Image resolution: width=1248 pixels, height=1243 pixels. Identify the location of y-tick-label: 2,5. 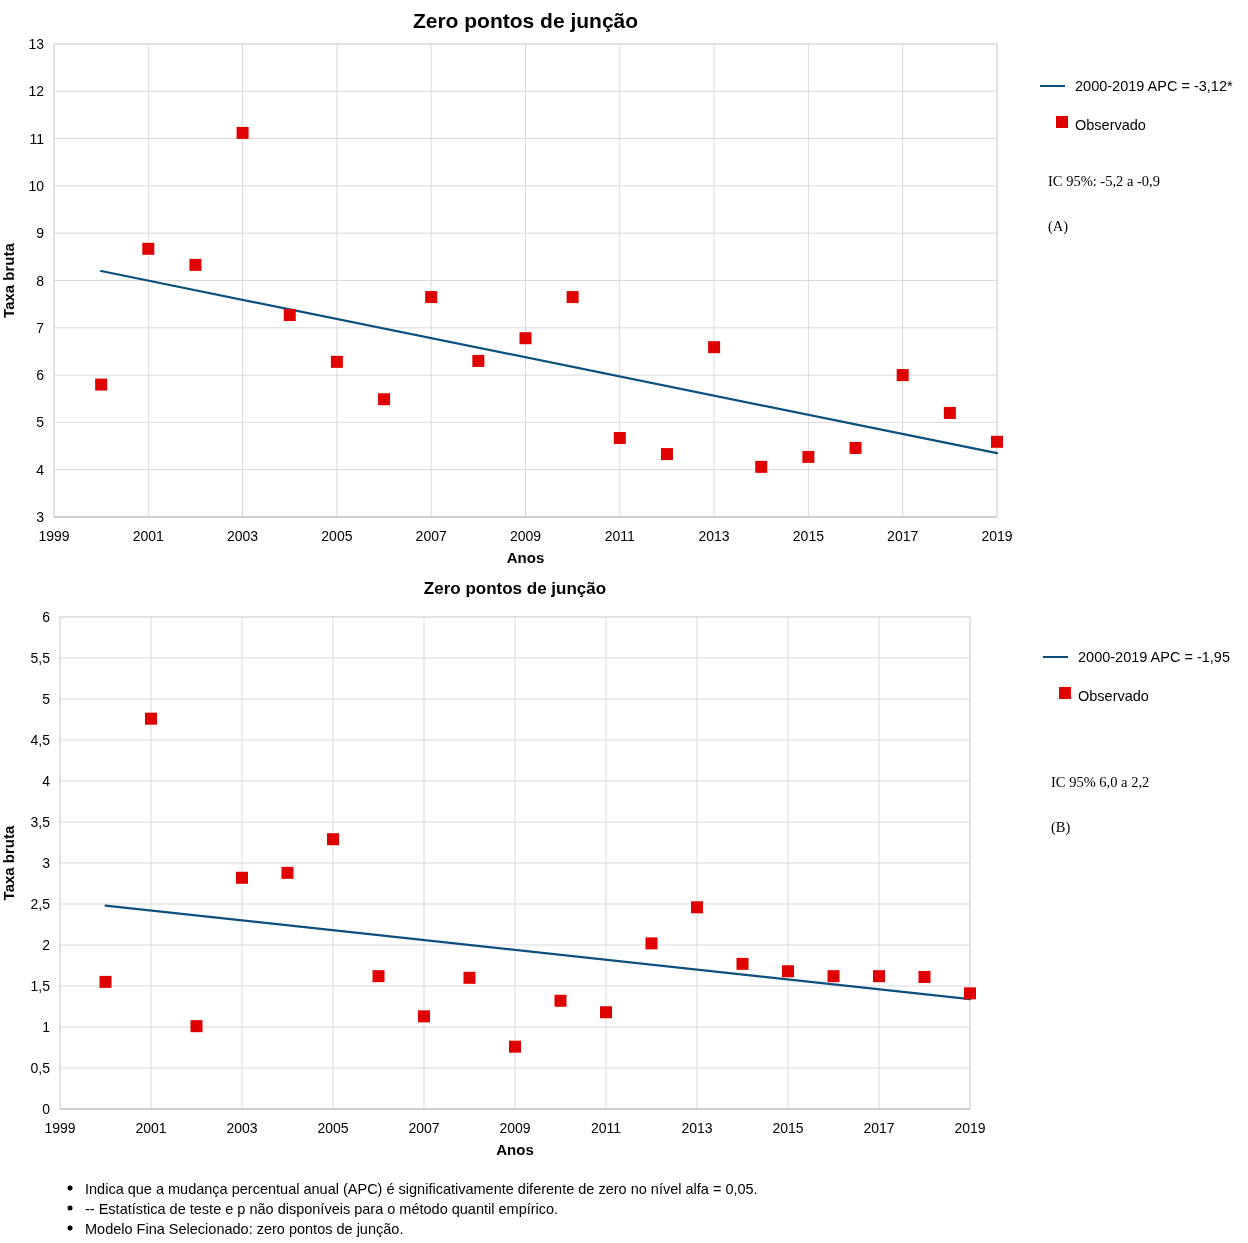
(40, 904).